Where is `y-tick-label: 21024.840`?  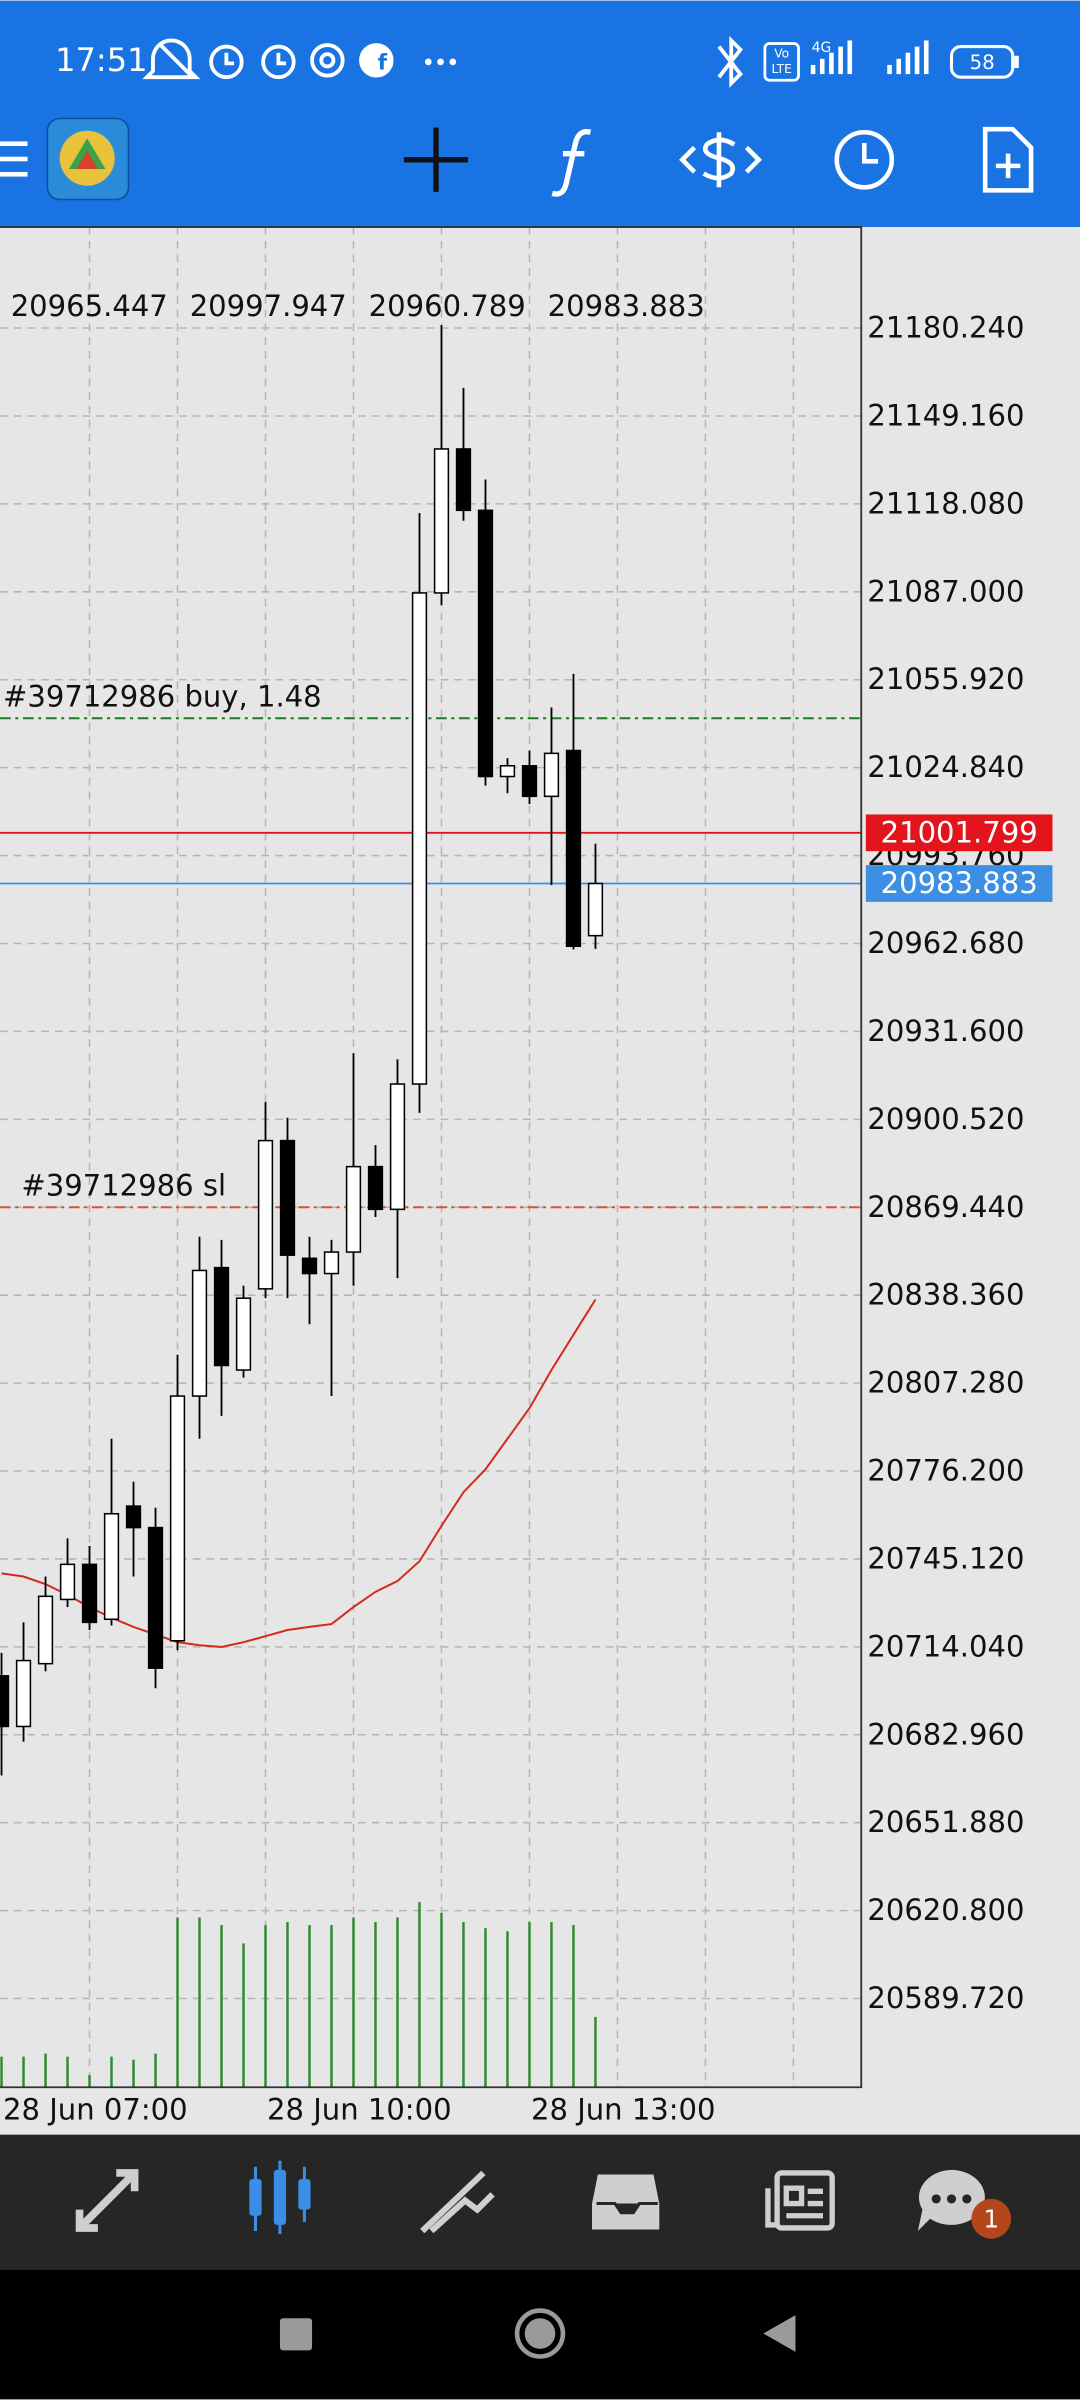
y-tick-label: 21024.840 is located at coordinates (945, 767).